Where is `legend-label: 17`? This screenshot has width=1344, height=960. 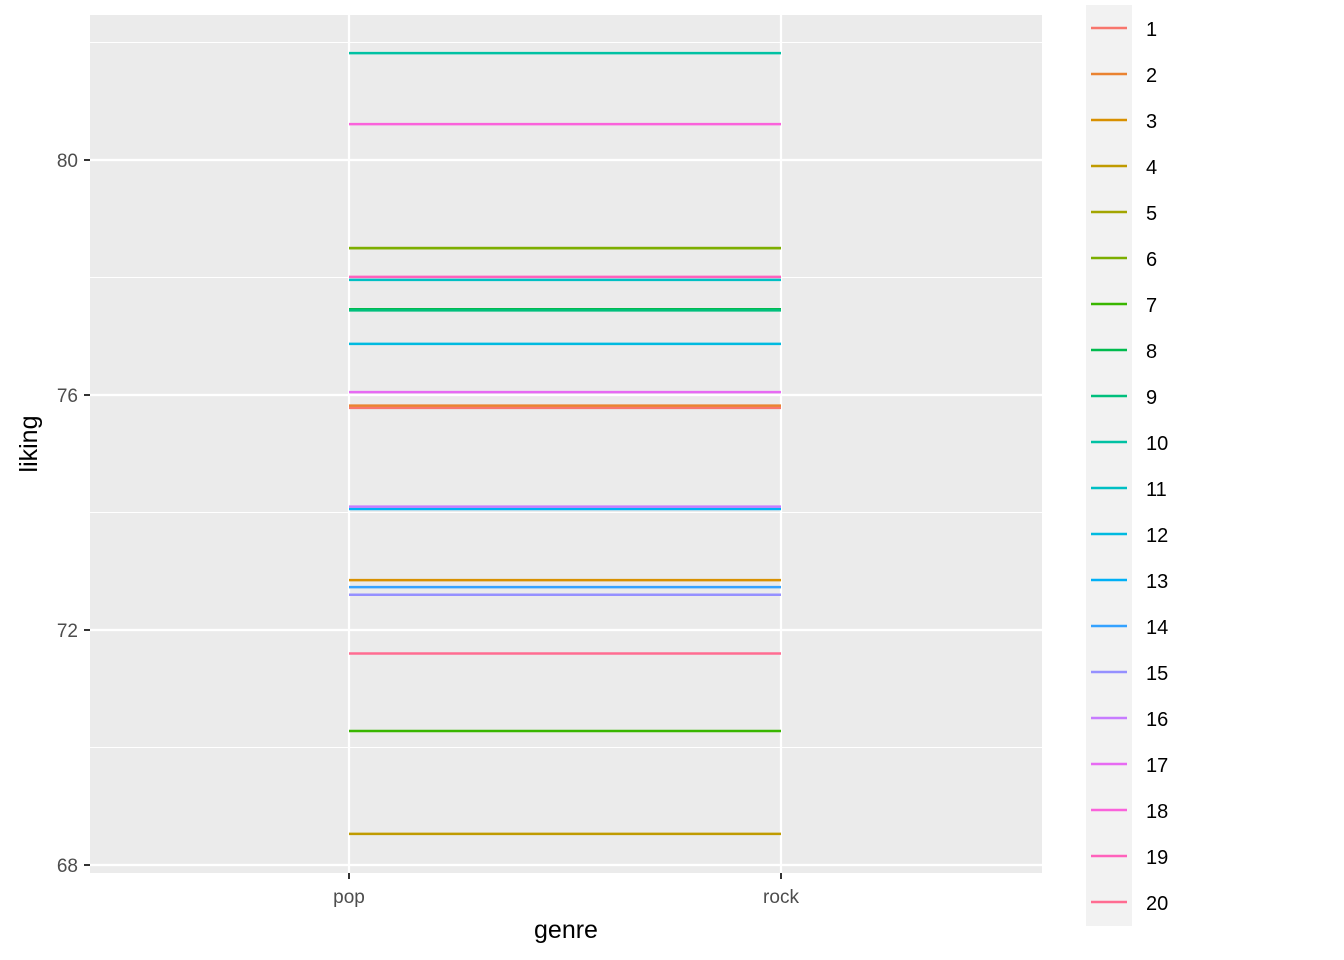 legend-label: 17 is located at coordinates (1157, 766).